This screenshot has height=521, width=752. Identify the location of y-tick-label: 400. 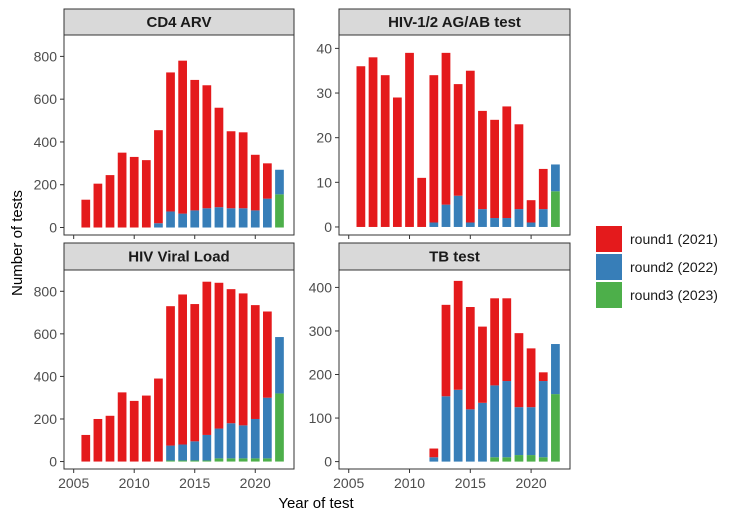
(46, 142).